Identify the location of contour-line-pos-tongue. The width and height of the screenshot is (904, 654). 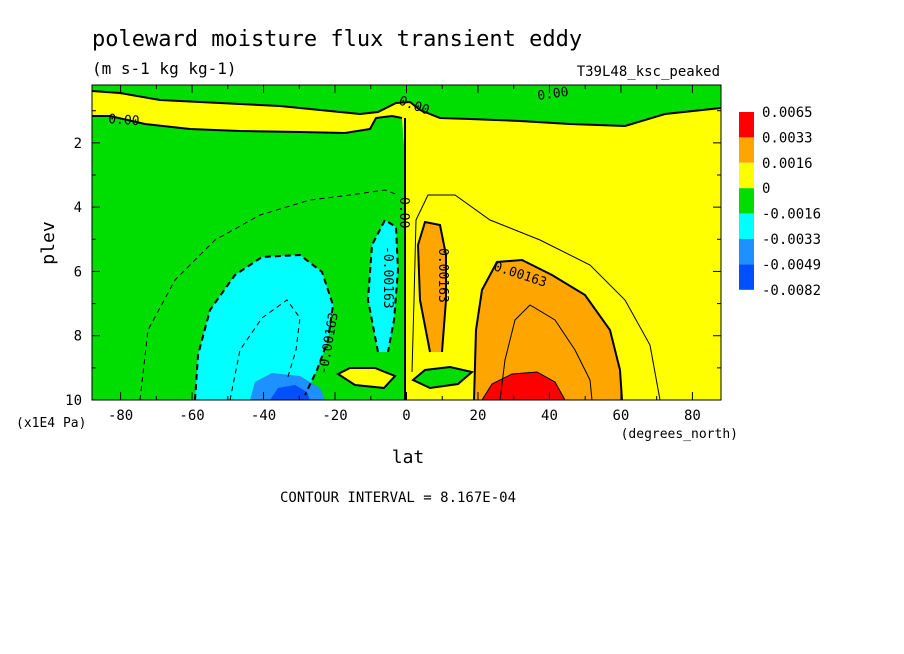
(431, 286).